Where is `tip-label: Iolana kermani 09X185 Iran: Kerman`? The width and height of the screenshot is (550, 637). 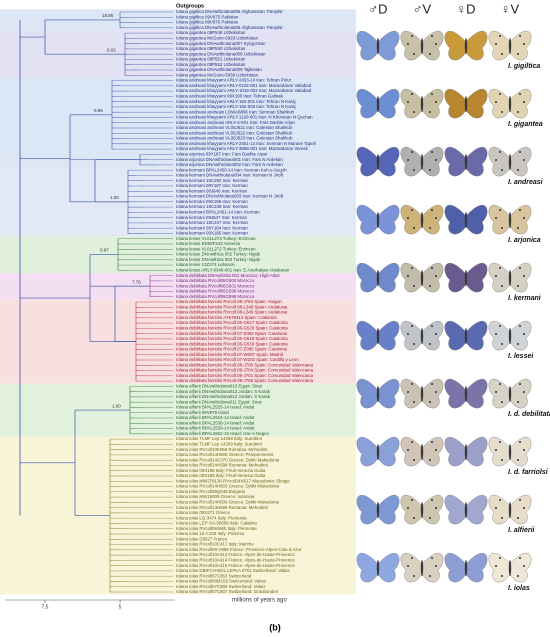 tip-label: Iolana kermani 09X185 Iran: Kerman is located at coordinates (212, 233).